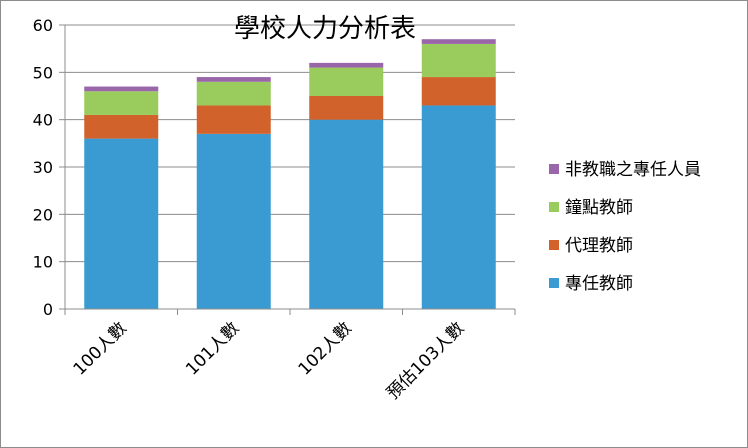 The height and width of the screenshot is (448, 748). Describe the element at coordinates (43, 262) in the screenshot. I see `y-tick-label: 10` at that location.